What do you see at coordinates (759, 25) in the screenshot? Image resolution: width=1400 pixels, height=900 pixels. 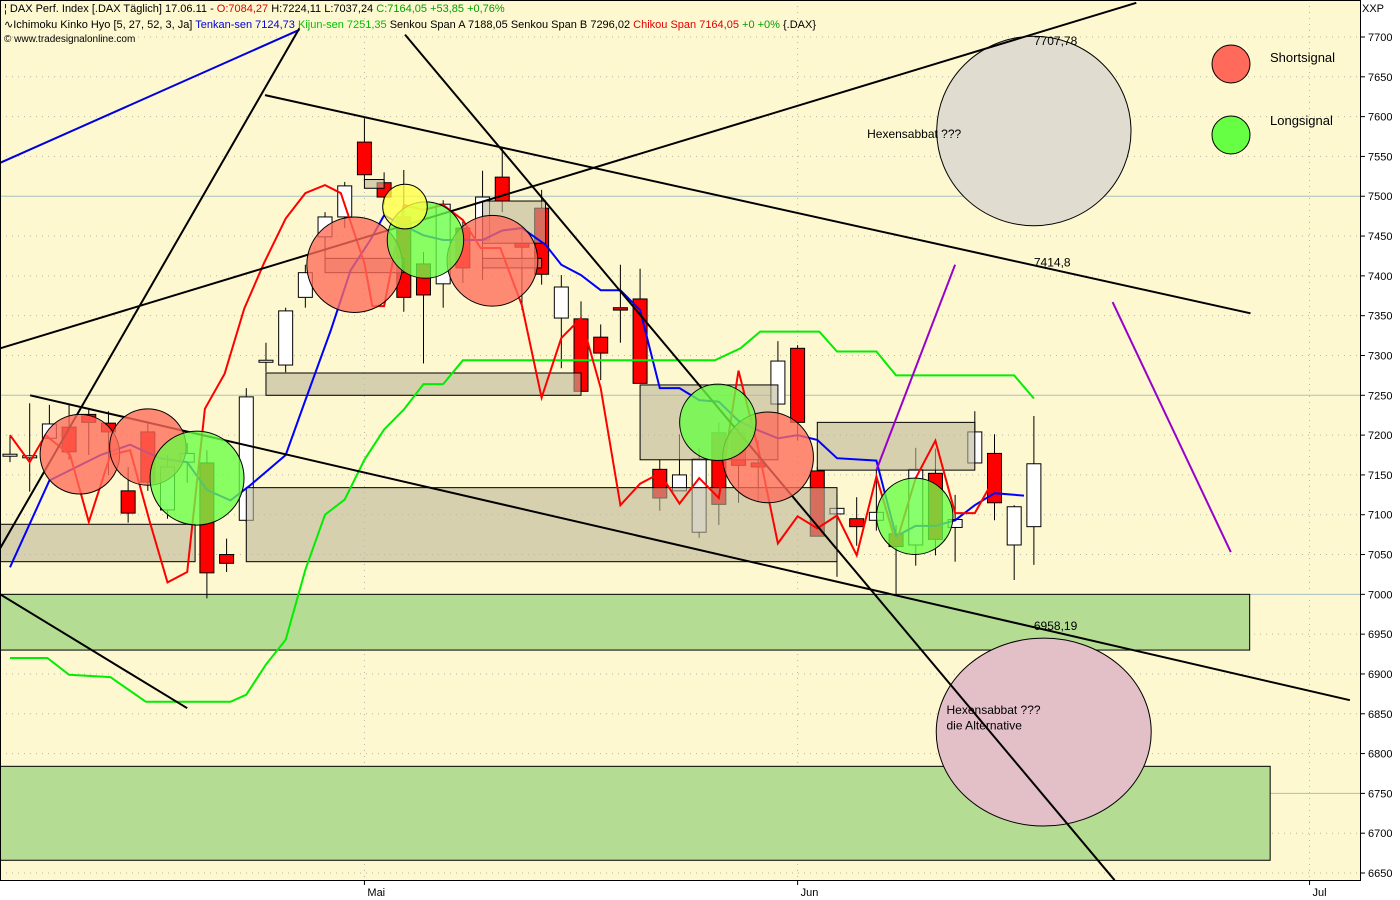 I see `chikou-change: +0 +0%` at bounding box center [759, 25].